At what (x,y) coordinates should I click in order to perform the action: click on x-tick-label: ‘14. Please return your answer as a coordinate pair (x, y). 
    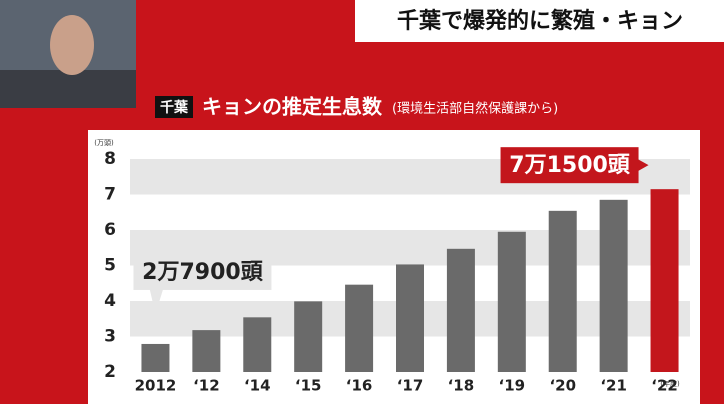
    Looking at the image, I should click on (257, 386).